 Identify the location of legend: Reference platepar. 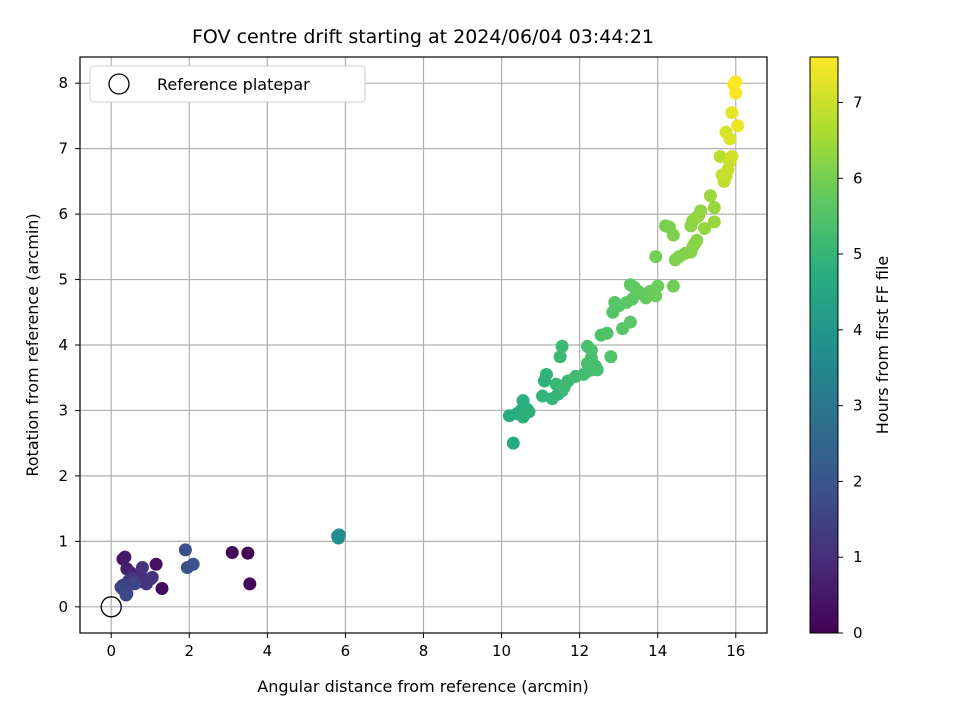
(227, 84).